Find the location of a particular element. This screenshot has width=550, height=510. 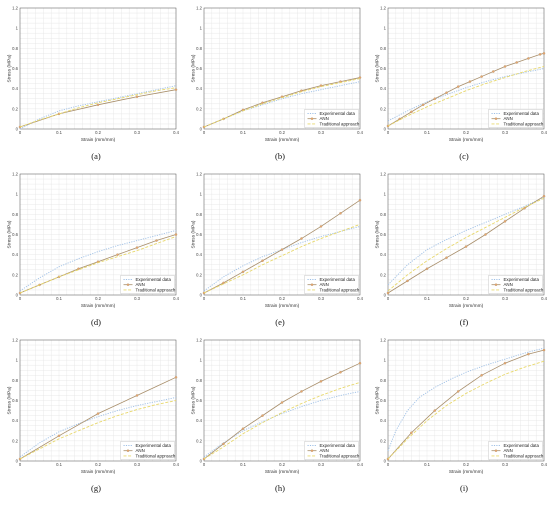

y-tick-label: 0.8 is located at coordinates (199, 214).